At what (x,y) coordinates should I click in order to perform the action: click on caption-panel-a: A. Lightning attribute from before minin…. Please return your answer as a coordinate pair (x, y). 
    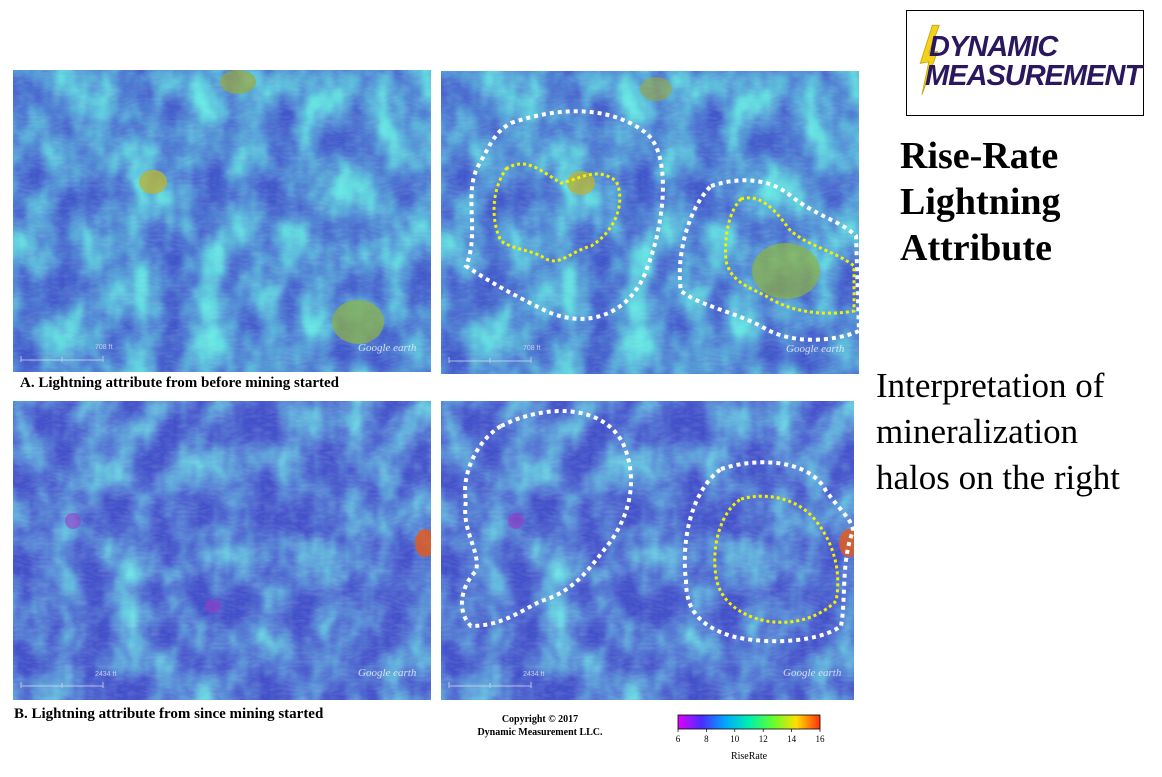
    Looking at the image, I should click on (180, 383).